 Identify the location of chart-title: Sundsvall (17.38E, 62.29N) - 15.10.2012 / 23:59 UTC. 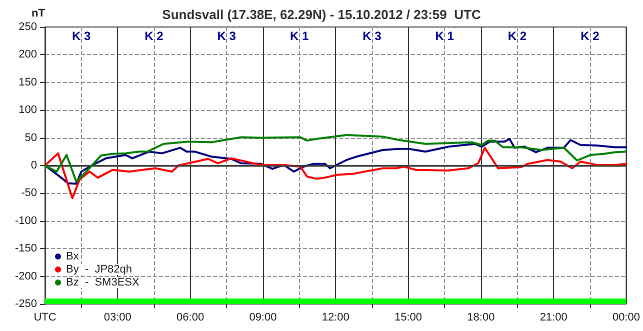
(322, 14).